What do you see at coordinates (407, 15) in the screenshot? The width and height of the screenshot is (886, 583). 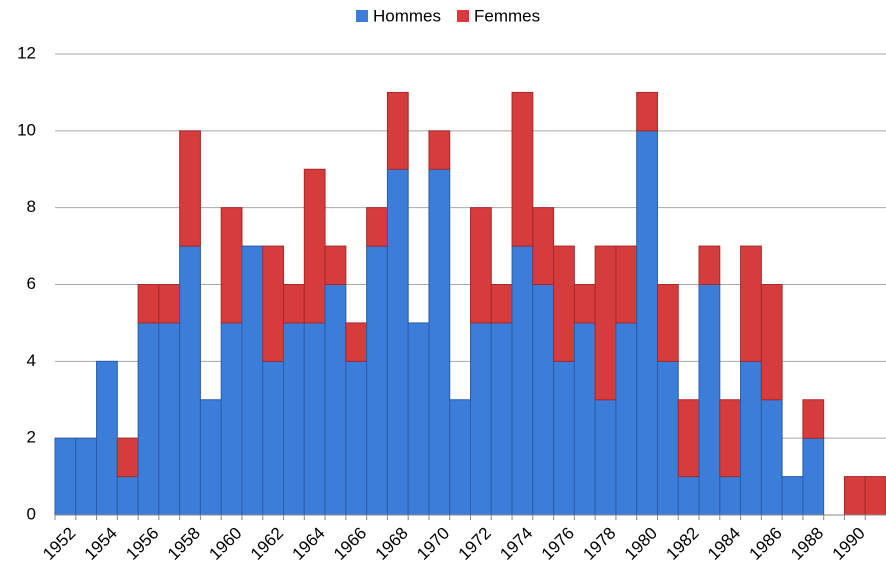 I see `legend-label: Hommes` at bounding box center [407, 15].